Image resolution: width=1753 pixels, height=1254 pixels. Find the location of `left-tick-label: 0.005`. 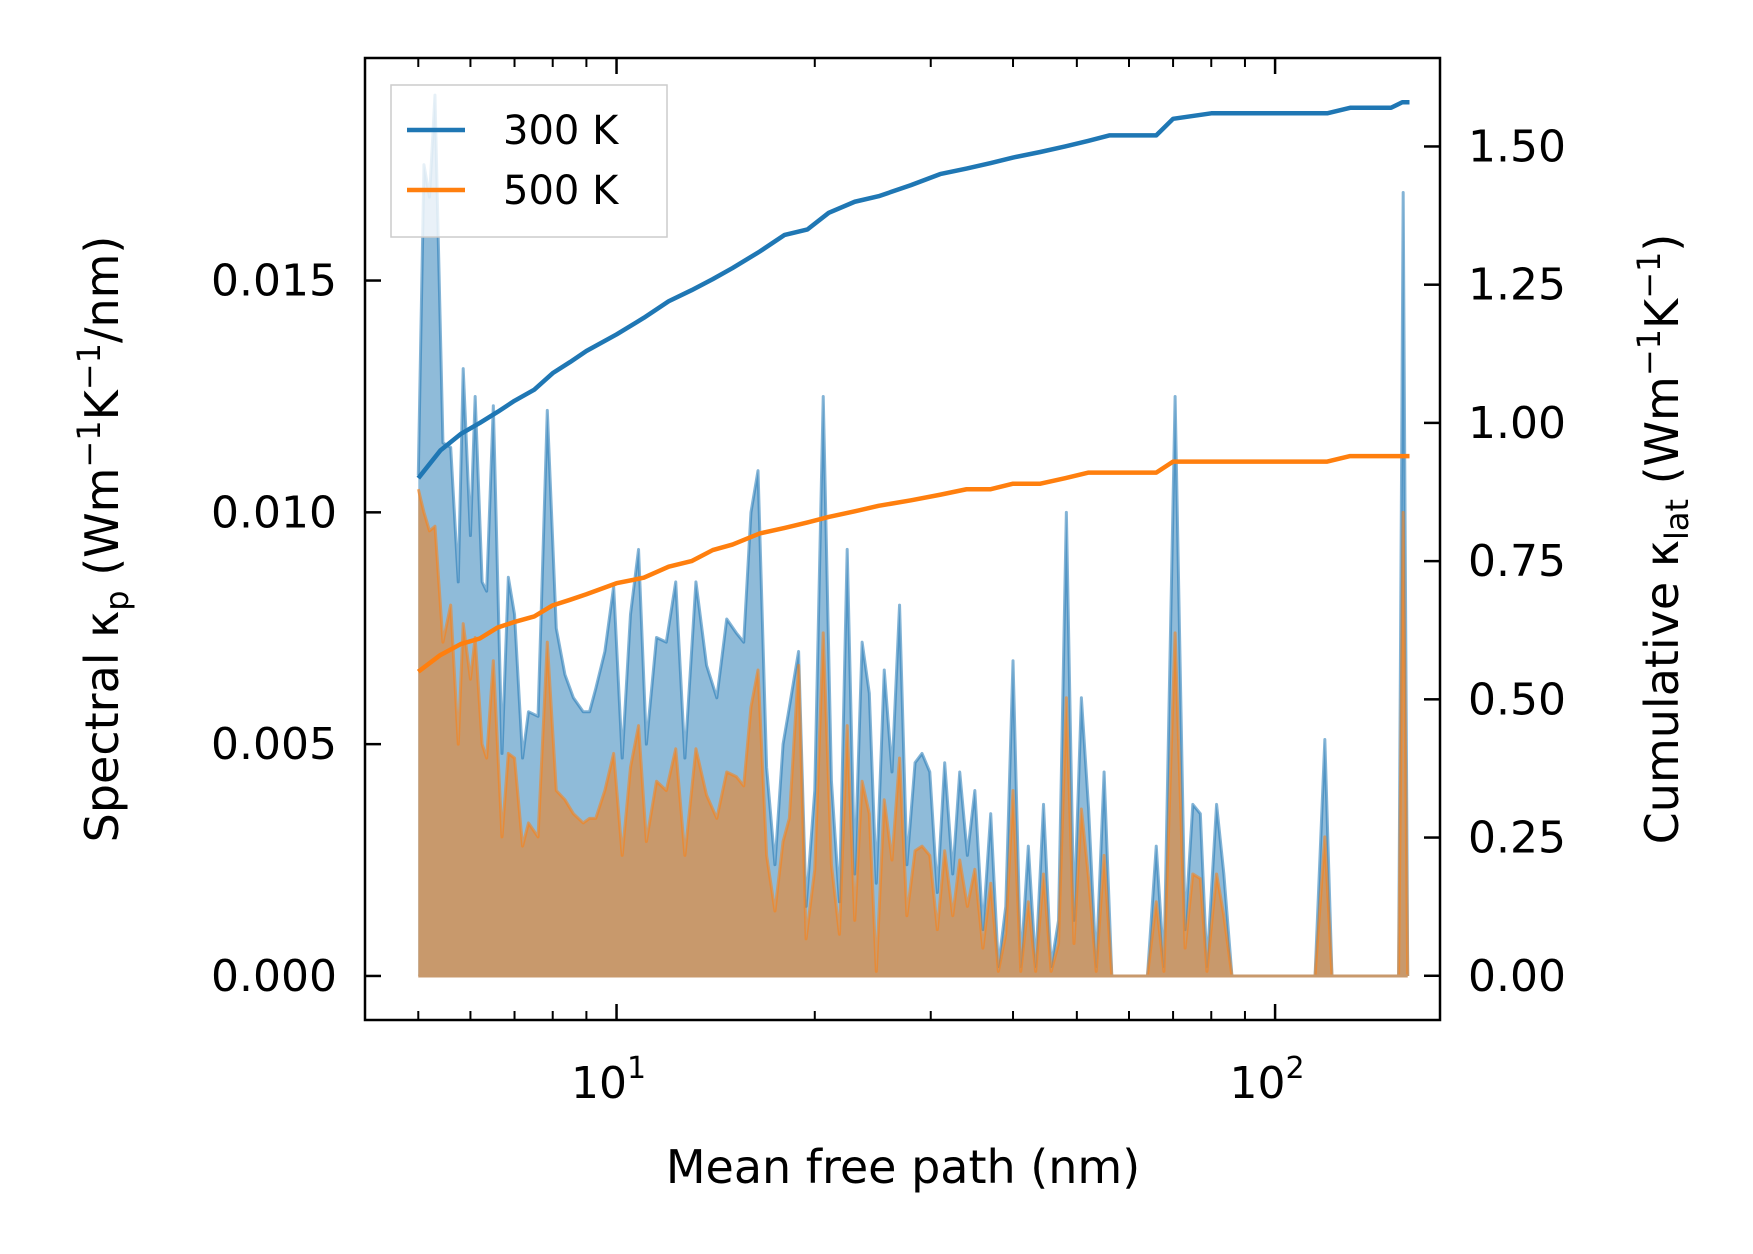

left-tick-label: 0.005 is located at coordinates (274, 744).